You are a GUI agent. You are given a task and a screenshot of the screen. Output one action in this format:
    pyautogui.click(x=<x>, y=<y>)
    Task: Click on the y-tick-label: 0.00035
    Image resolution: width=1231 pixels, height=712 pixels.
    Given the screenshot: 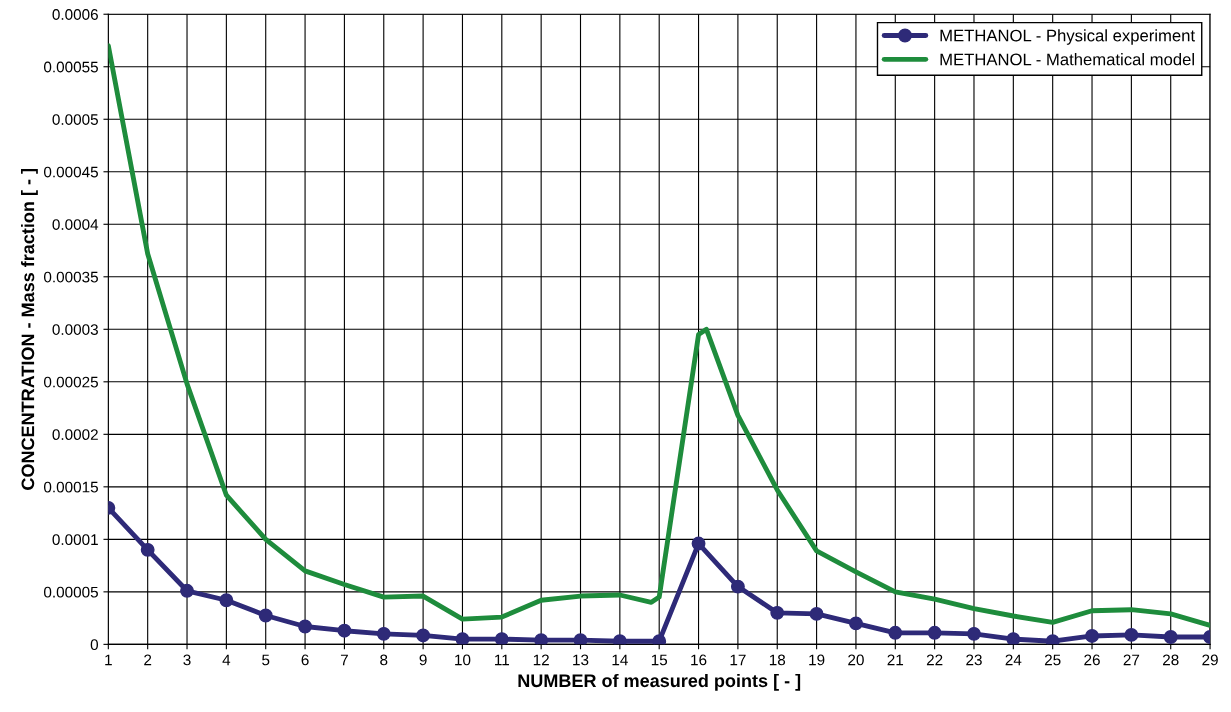 What is the action you would take?
    pyautogui.click(x=70, y=277)
    